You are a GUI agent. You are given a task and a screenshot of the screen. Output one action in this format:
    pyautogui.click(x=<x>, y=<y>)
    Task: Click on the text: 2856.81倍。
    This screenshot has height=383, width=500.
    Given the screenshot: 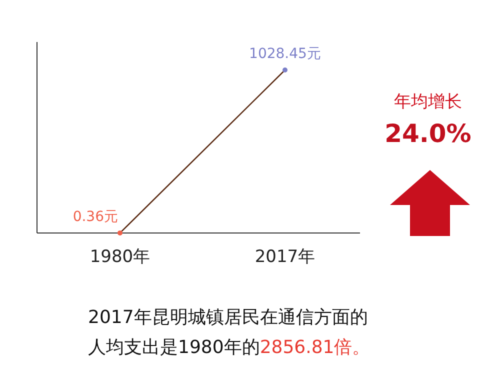 What is the action you would take?
    pyautogui.click(x=315, y=347)
    